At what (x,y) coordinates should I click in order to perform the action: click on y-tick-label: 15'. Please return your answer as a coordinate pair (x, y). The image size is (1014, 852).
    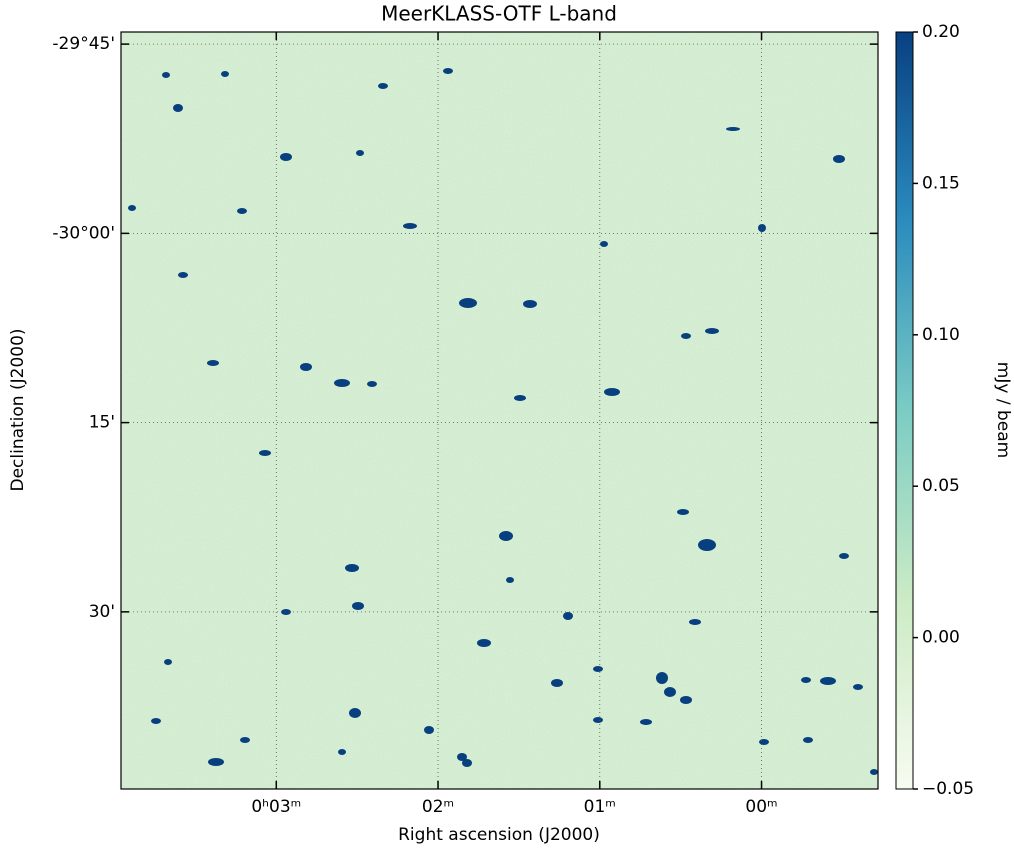
    Looking at the image, I should click on (102, 423).